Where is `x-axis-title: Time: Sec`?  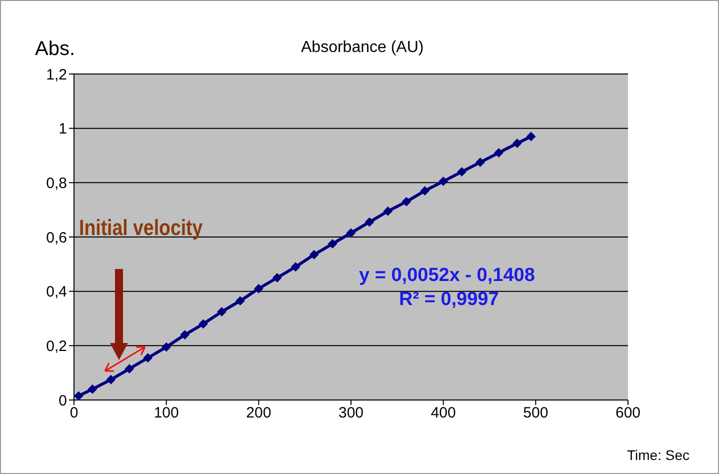
x-axis-title: Time: Sec is located at coordinates (658, 455).